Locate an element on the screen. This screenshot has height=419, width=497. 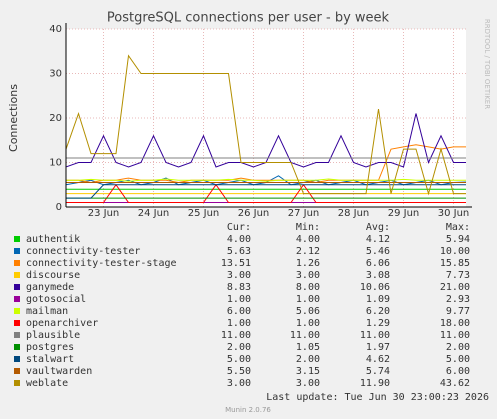
stats-header: Avg: is located at coordinates (378, 227).